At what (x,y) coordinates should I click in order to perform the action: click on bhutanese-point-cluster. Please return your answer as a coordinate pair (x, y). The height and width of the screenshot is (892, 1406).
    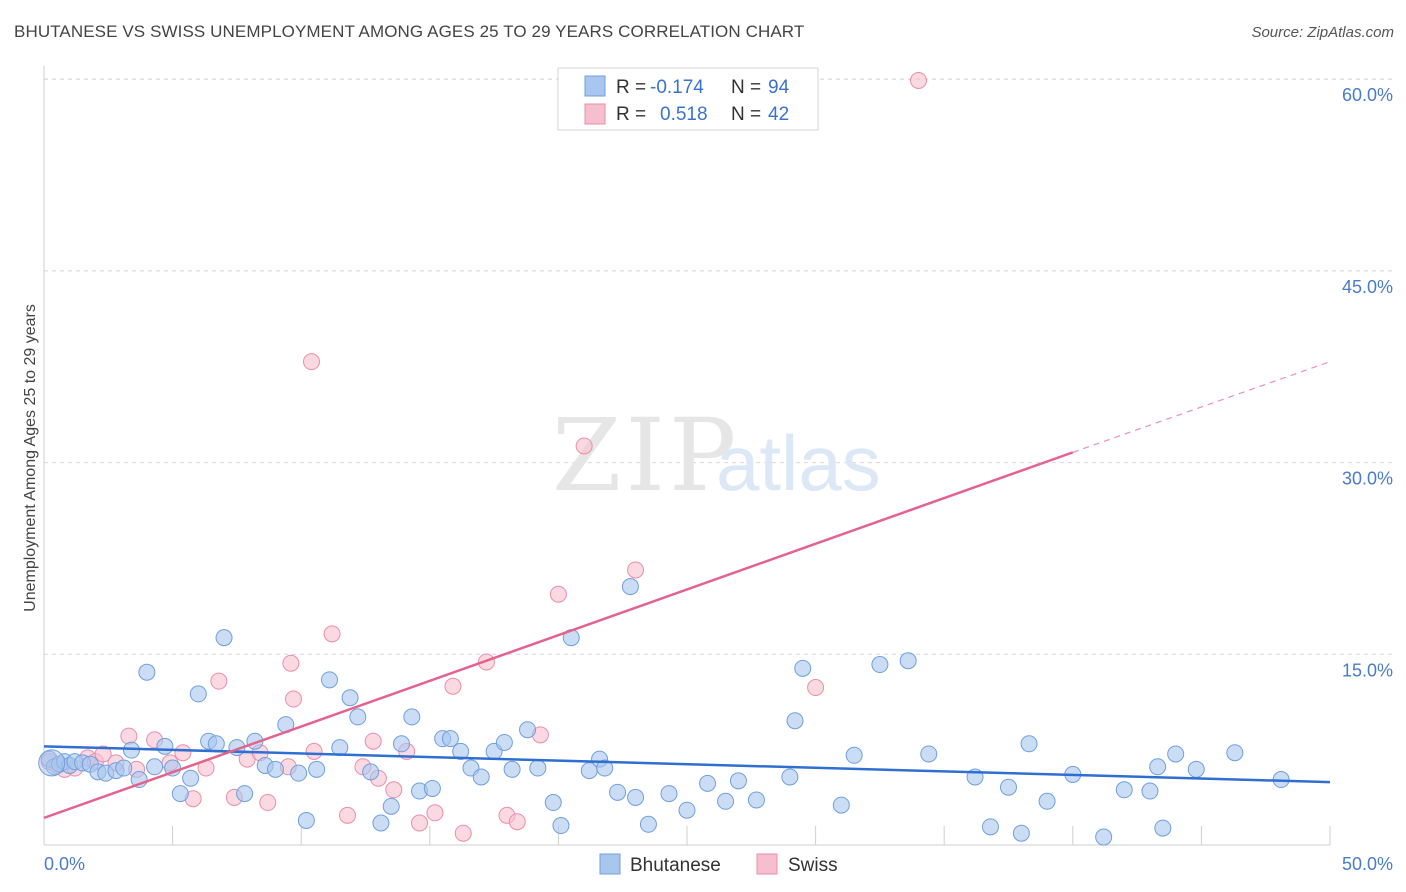
    Looking at the image, I should click on (52, 763).